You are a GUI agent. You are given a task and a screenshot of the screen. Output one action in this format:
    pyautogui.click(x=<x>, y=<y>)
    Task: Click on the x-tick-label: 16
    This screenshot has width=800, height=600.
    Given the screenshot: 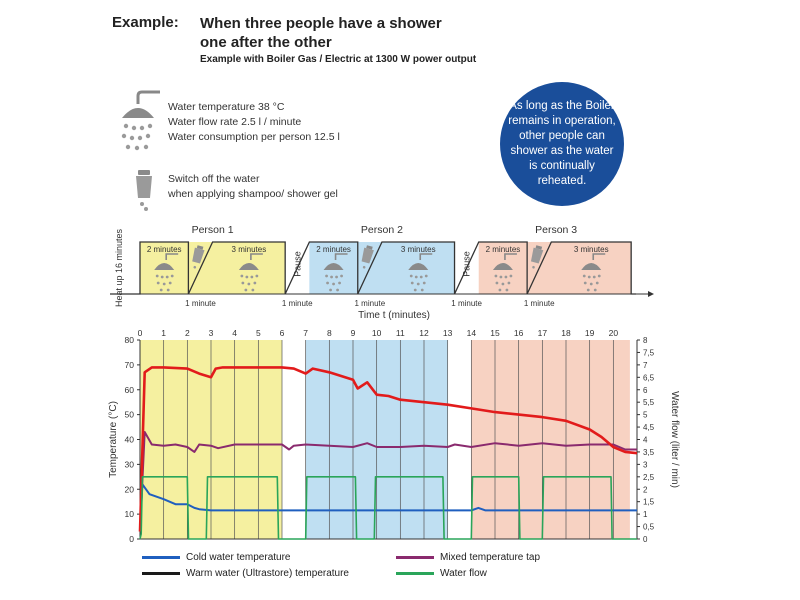 What is the action you would take?
    pyautogui.click(x=519, y=333)
    